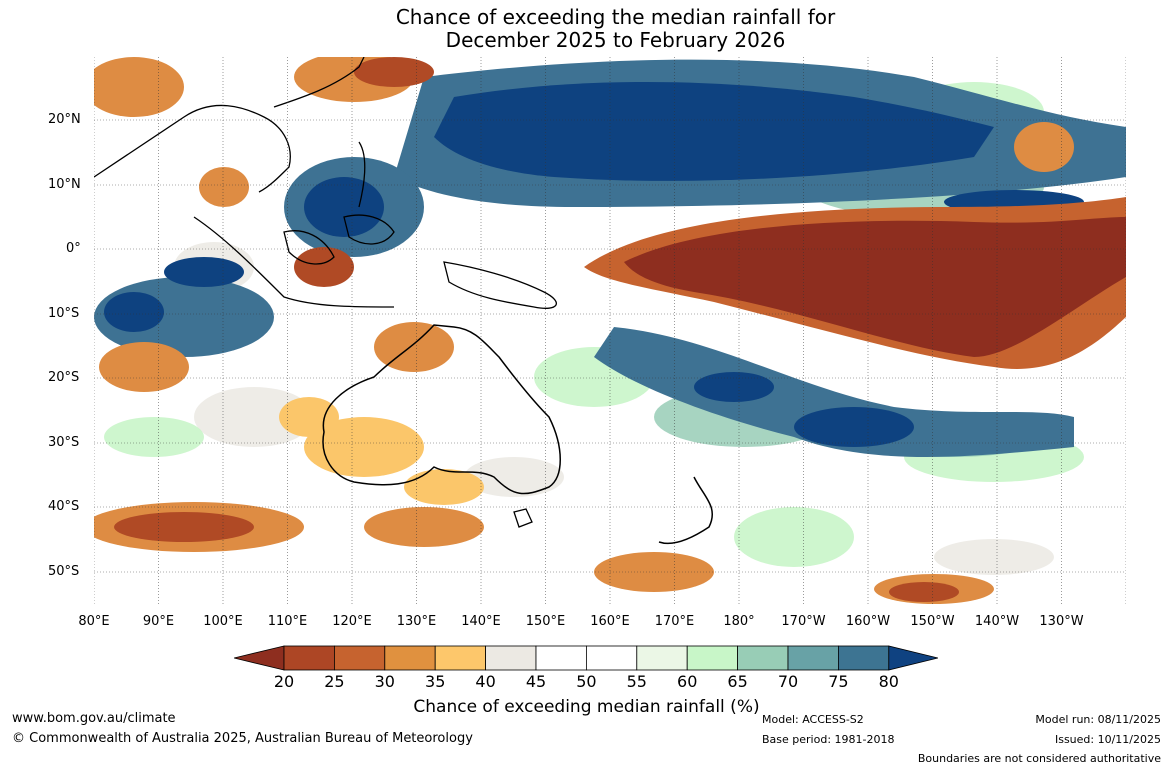  What do you see at coordinates (416, 621) in the screenshot?
I see `lon-label: 130°E` at bounding box center [416, 621].